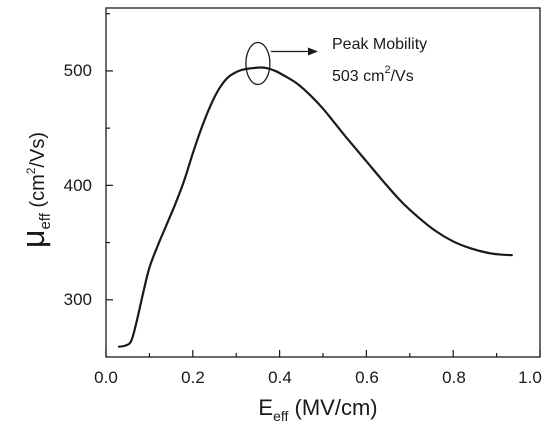  I want to click on y-tick-label: 400, so click(78, 185).